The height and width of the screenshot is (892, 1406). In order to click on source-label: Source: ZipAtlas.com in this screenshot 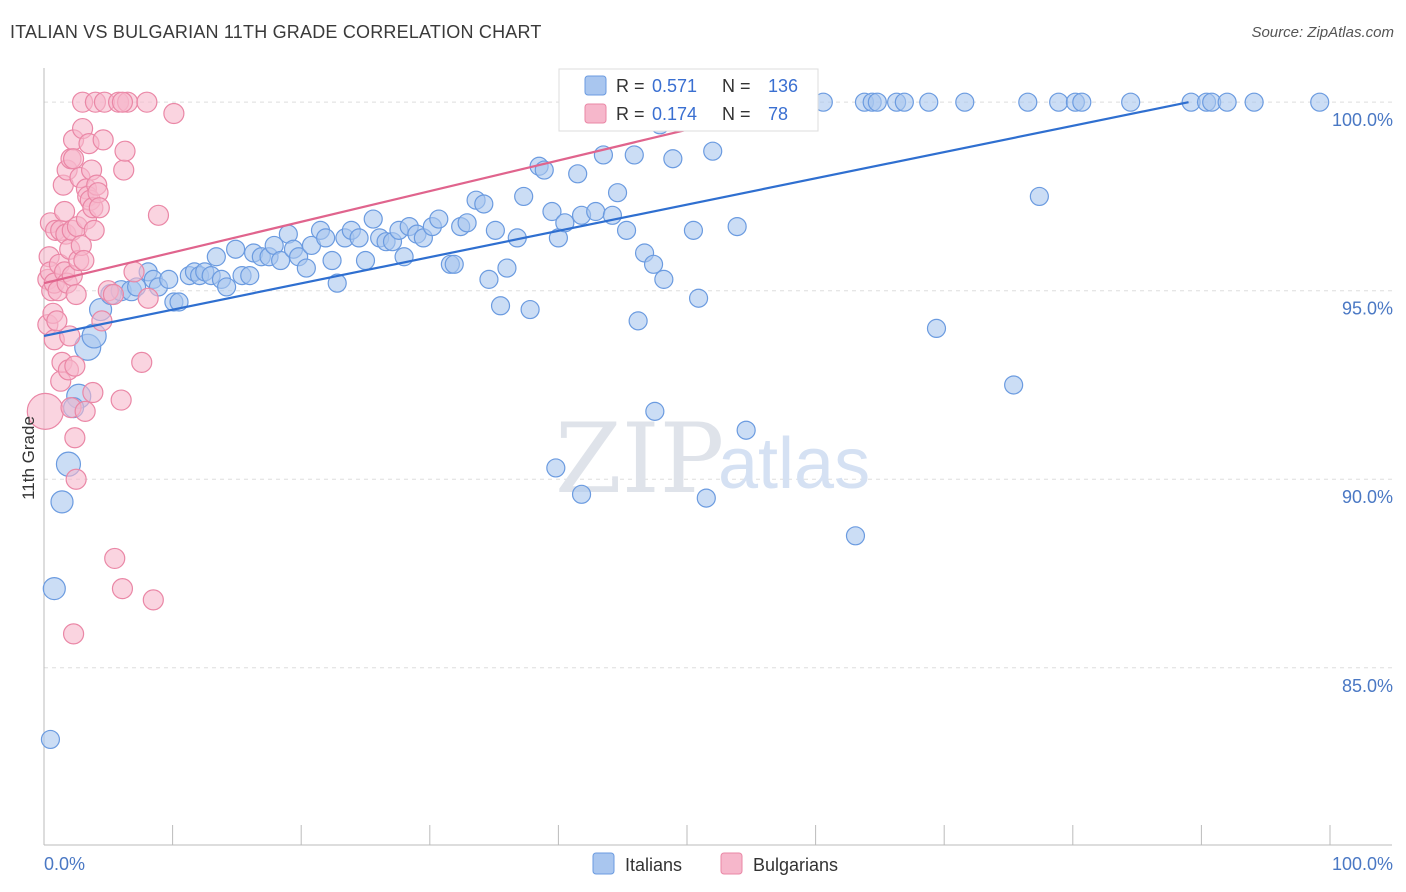, I will do `click(1322, 32)`.